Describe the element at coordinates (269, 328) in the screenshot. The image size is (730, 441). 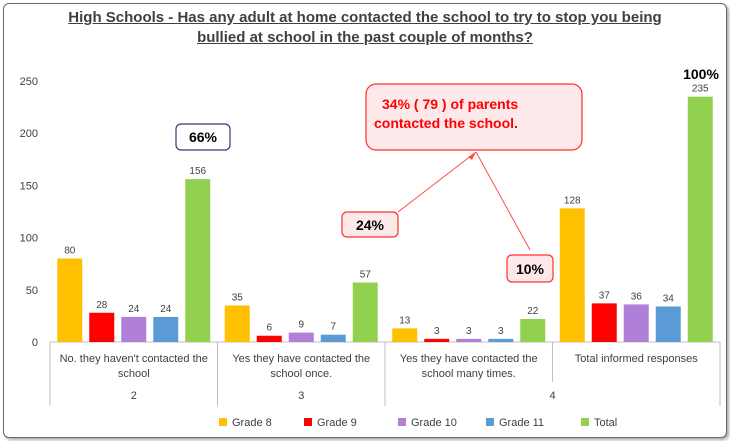
I see `data-label: 6` at that location.